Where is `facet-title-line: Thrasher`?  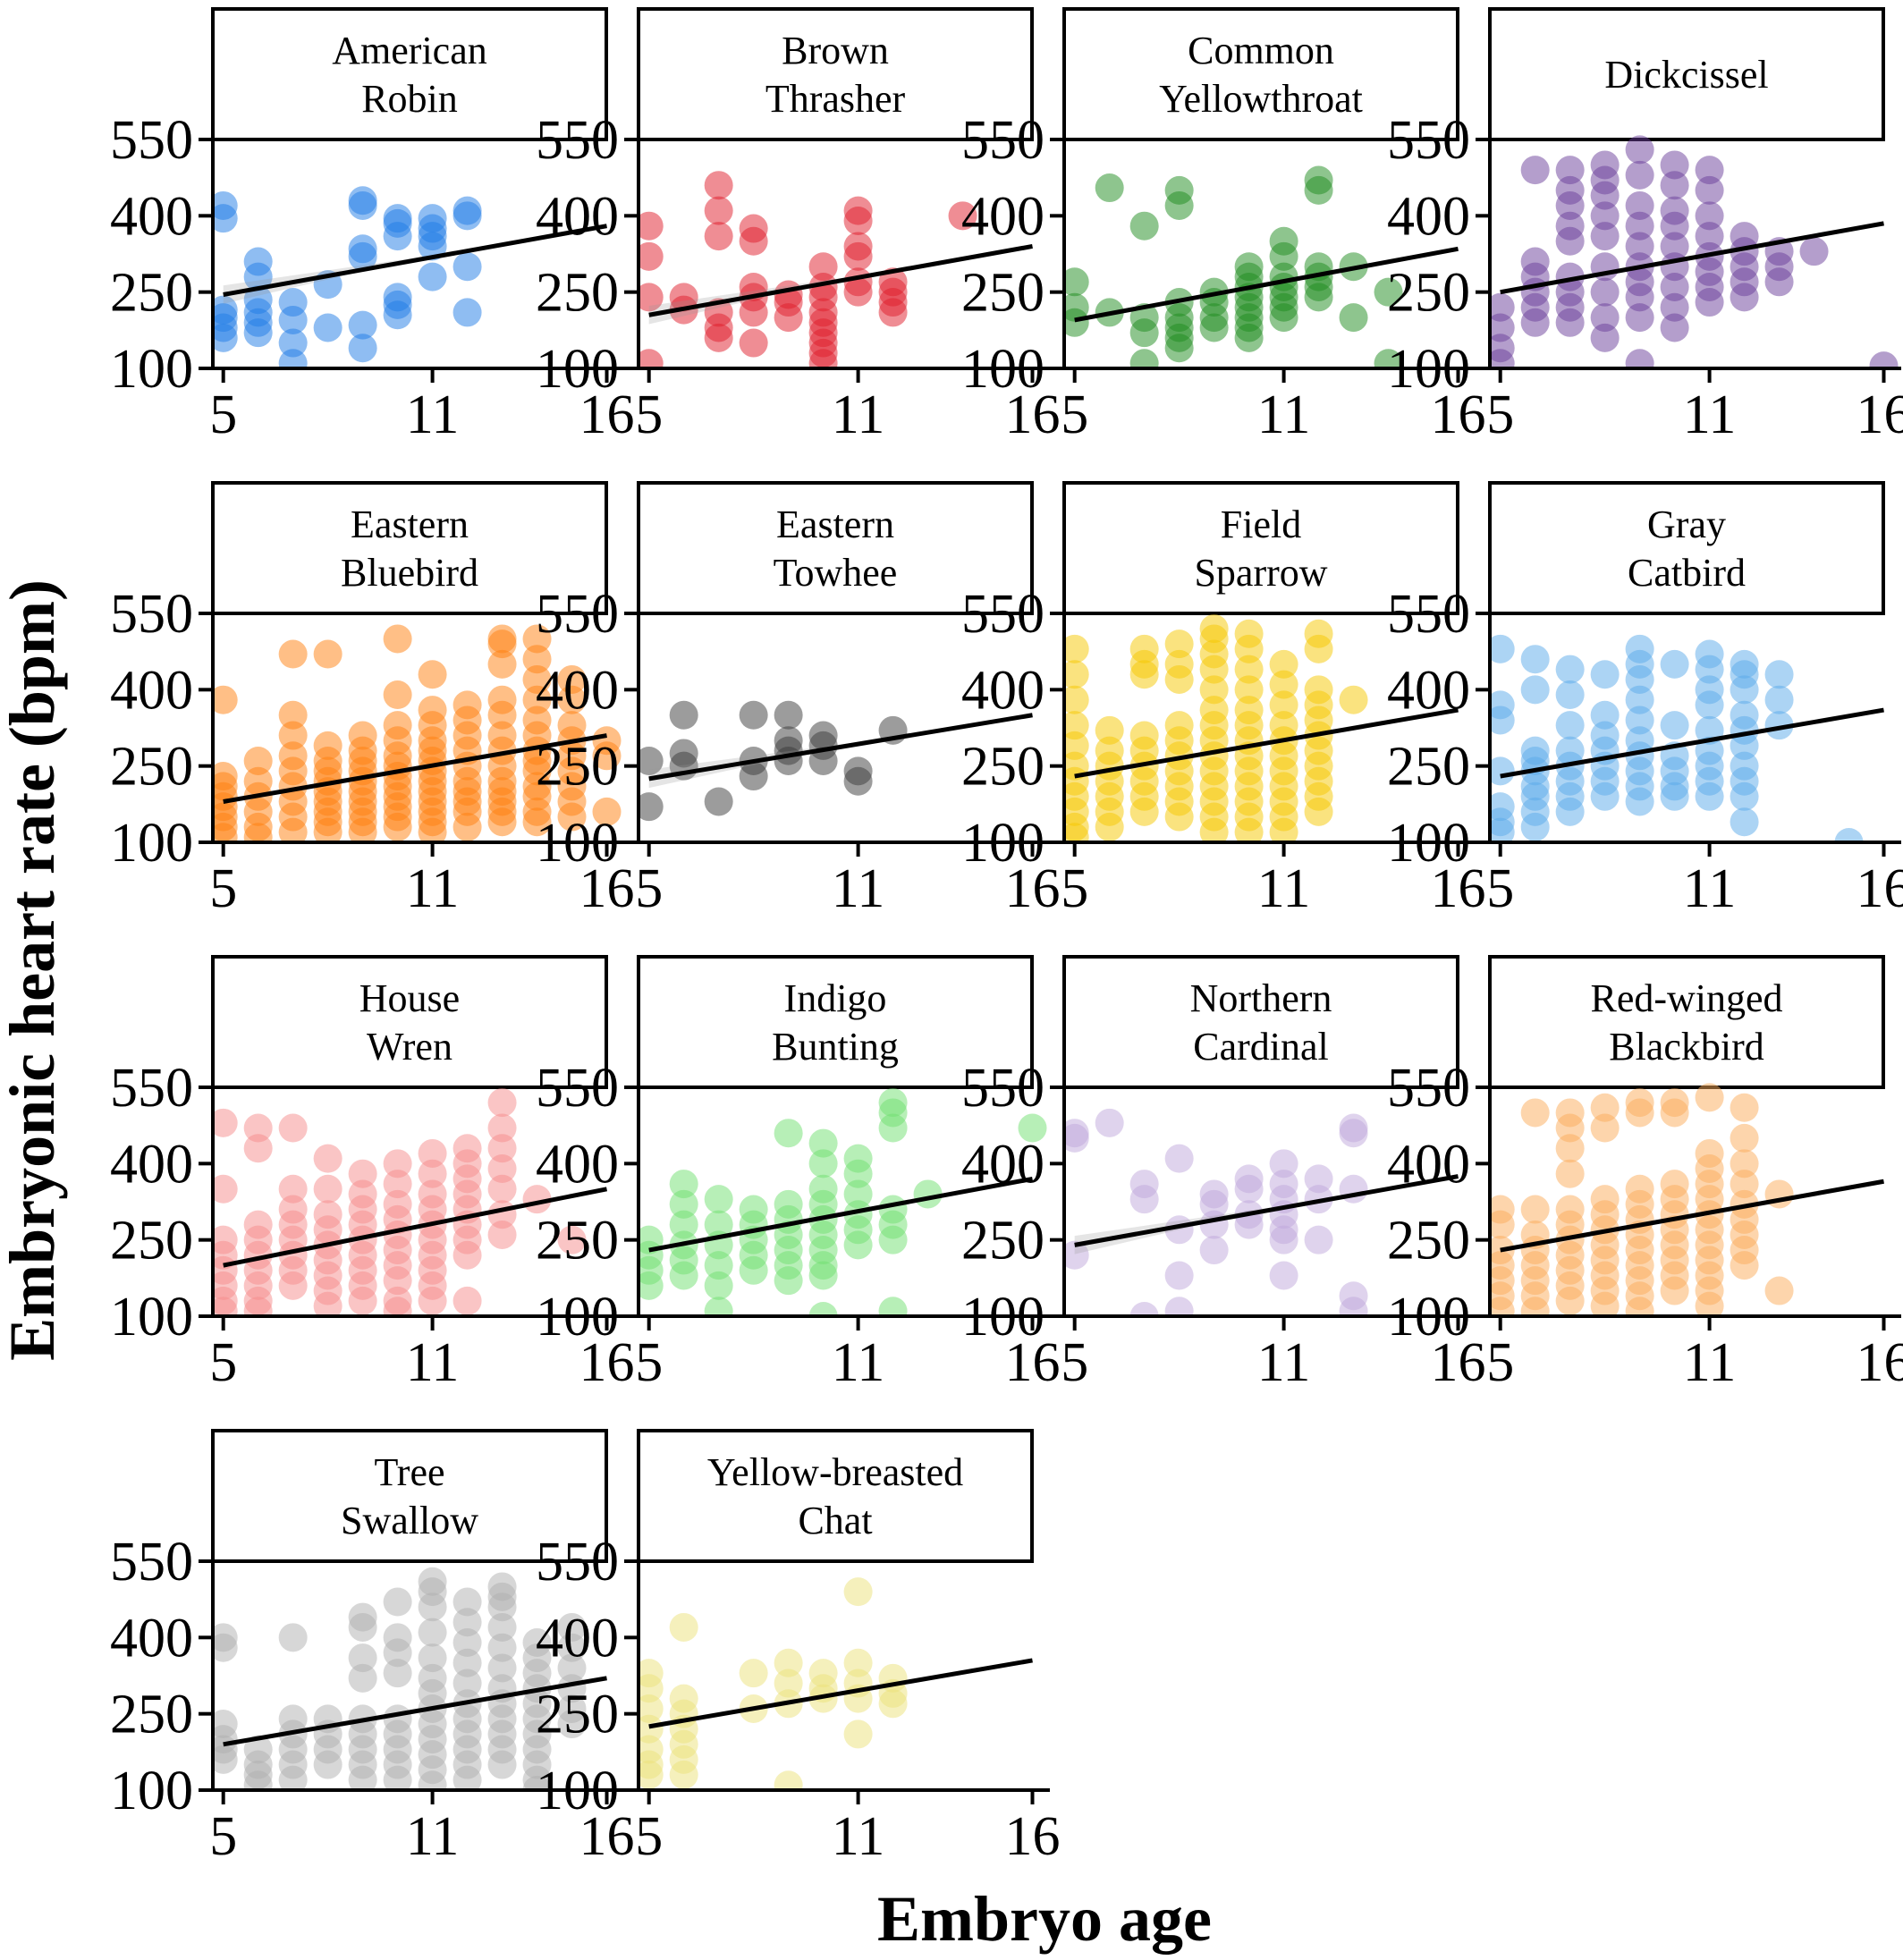
facet-title-line: Thrasher is located at coordinates (835, 99).